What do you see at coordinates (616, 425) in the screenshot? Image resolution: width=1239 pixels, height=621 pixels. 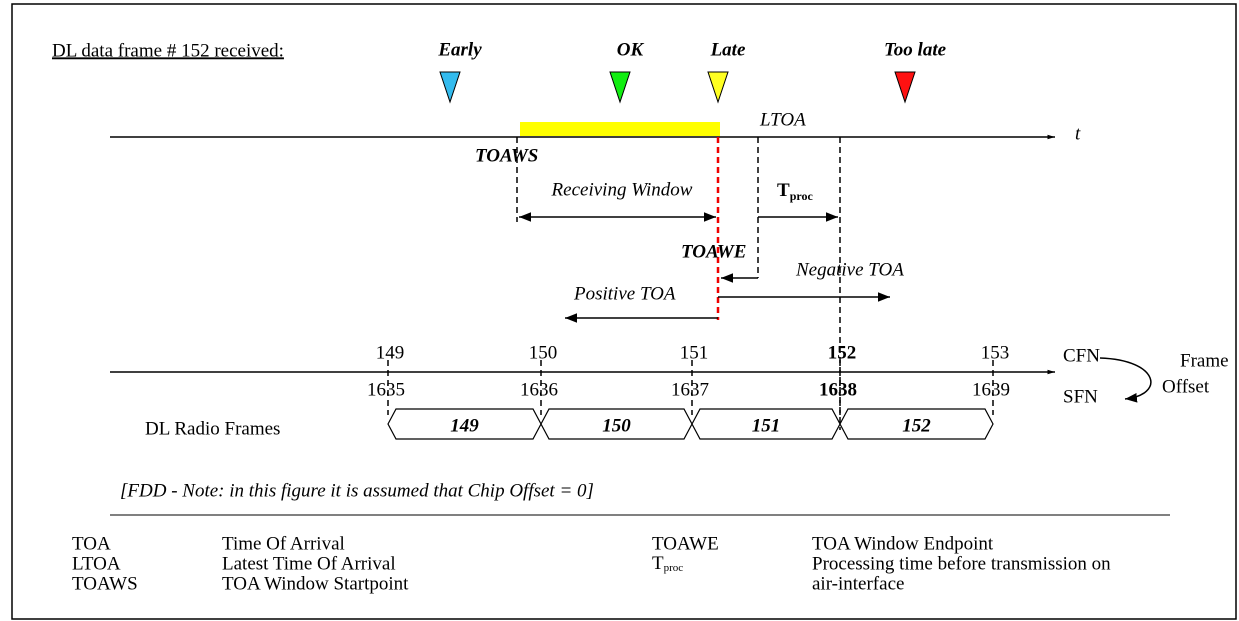 I see `radio-frame-label: 150` at bounding box center [616, 425].